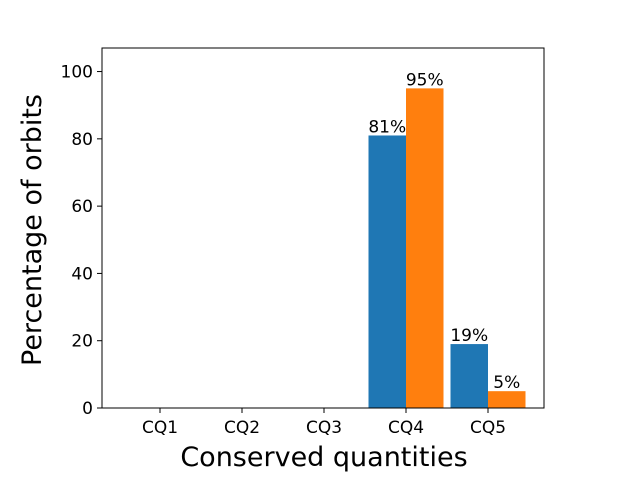  What do you see at coordinates (82, 207) in the screenshot?
I see `y-tick-label: 60` at bounding box center [82, 207].